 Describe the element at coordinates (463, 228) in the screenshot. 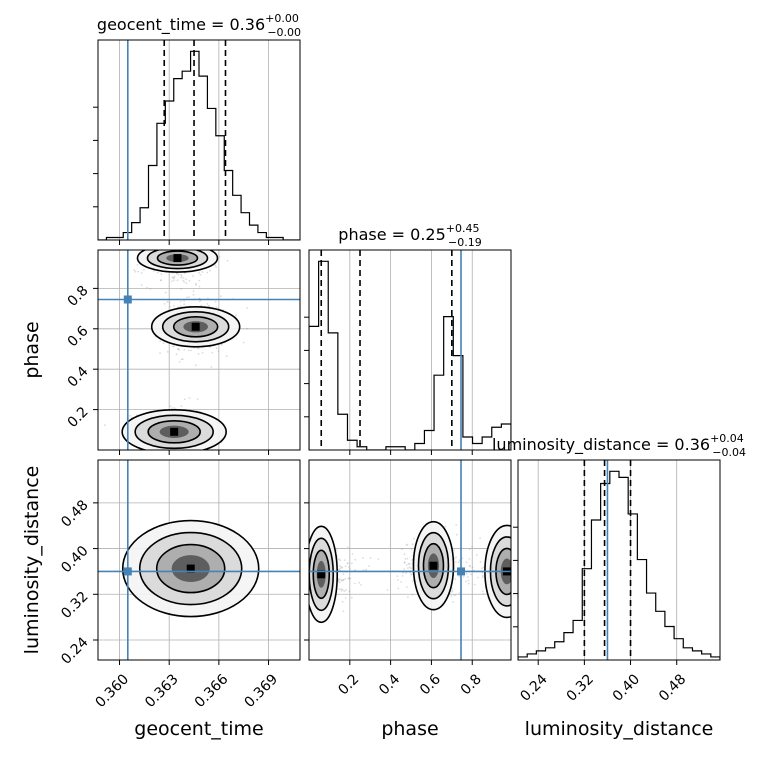

I see `title-plus: +0.45` at that location.